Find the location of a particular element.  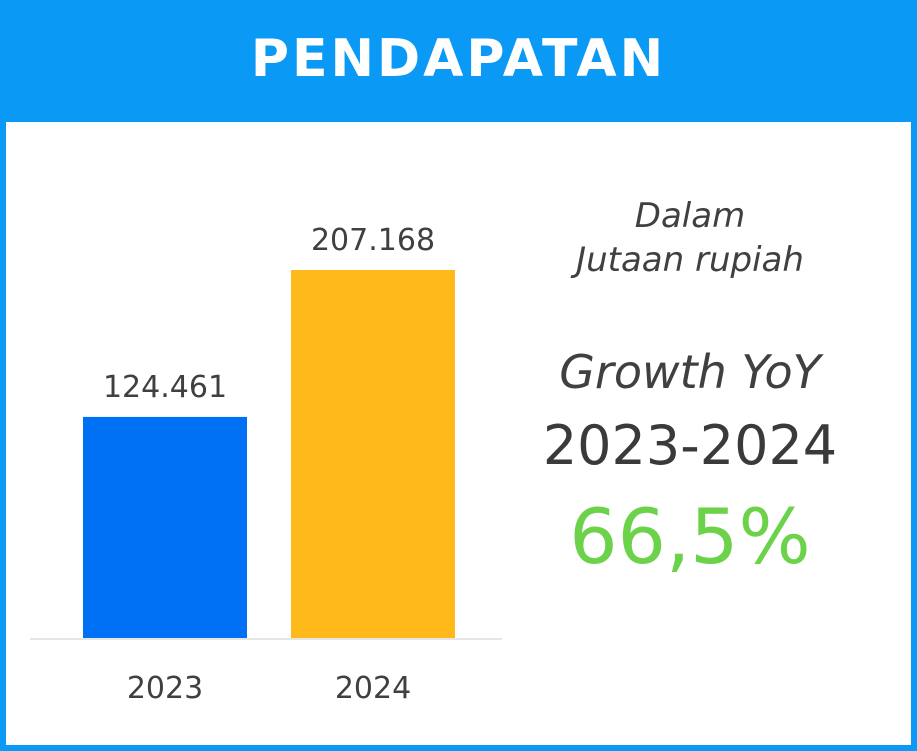

page-title: PENDAPATAN is located at coordinates (458, 59).